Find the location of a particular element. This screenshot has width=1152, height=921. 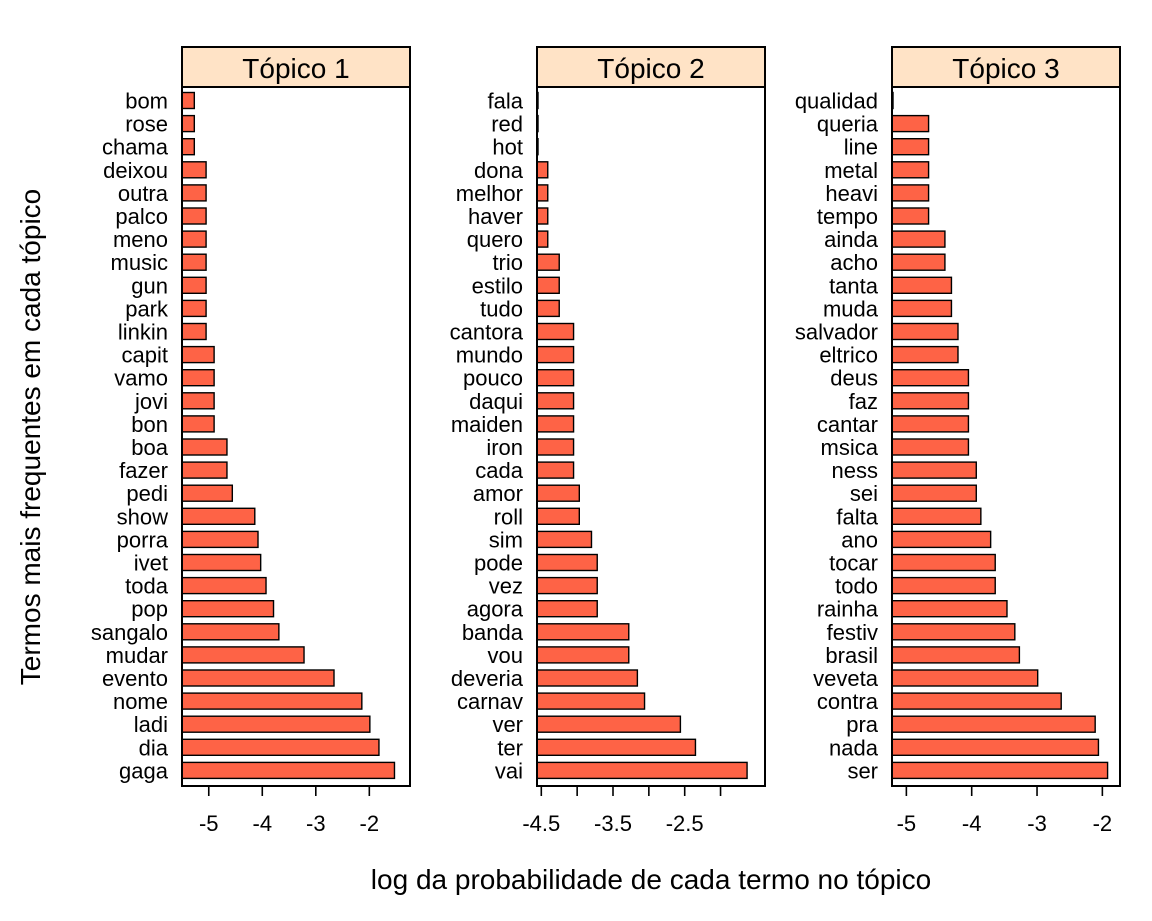

term-label: vou is located at coordinates (505, 655).